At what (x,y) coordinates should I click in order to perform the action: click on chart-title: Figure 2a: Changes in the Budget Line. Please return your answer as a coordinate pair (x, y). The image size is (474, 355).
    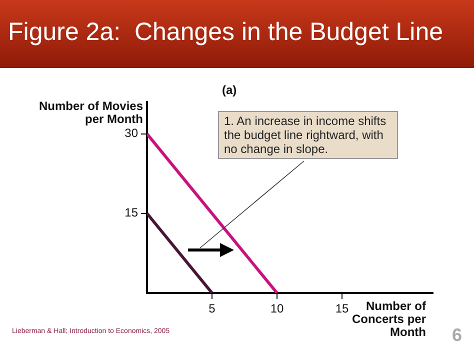
    Looking at the image, I should click on (226, 32).